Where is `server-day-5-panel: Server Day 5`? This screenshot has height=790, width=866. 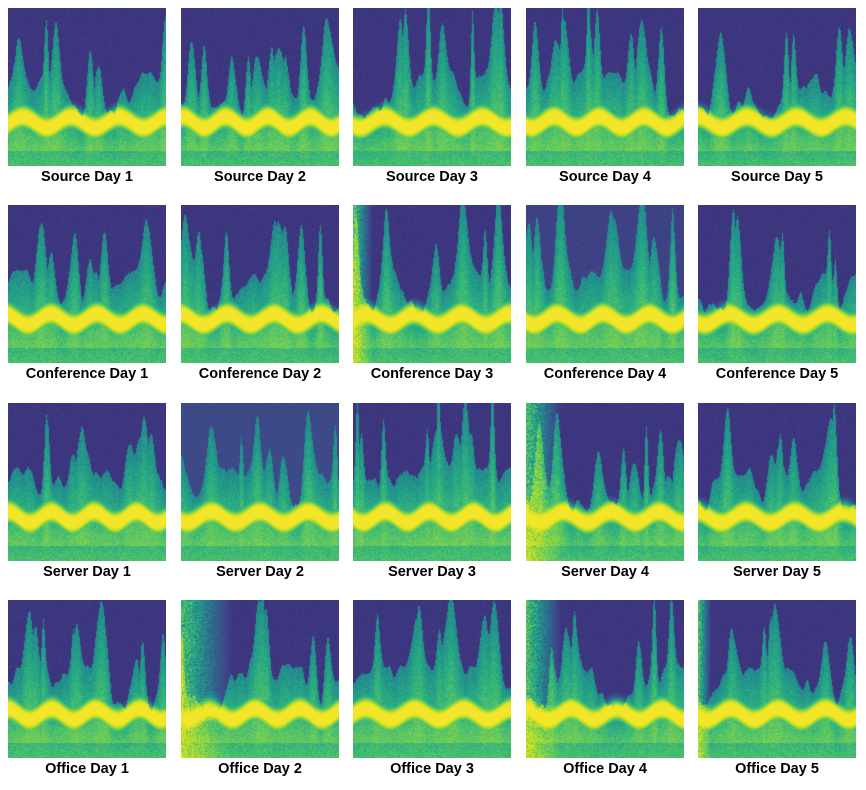 server-day-5-panel: Server Day 5 is located at coordinates (777, 498).